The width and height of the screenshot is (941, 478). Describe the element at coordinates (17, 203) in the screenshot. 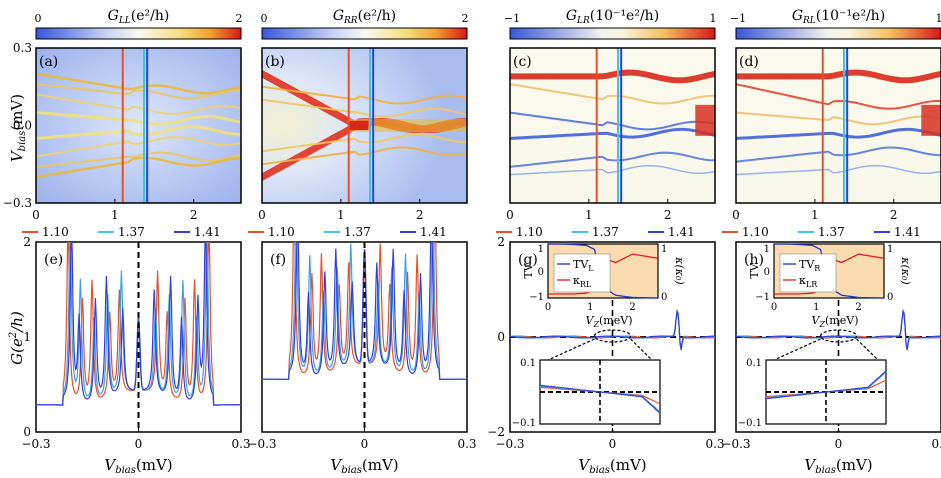

I see `y-tick-label: −0.3` at that location.